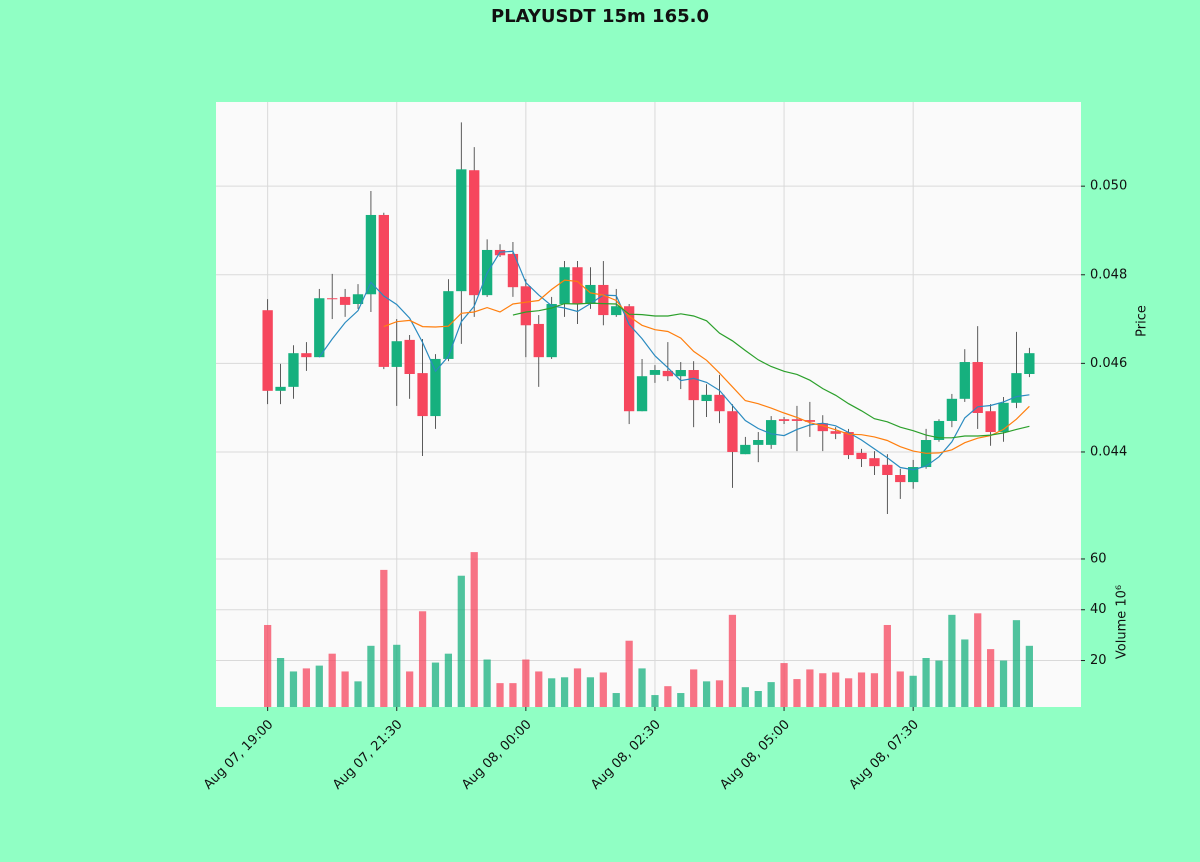  I want to click on volume-tick-label: 40, so click(1098, 609).